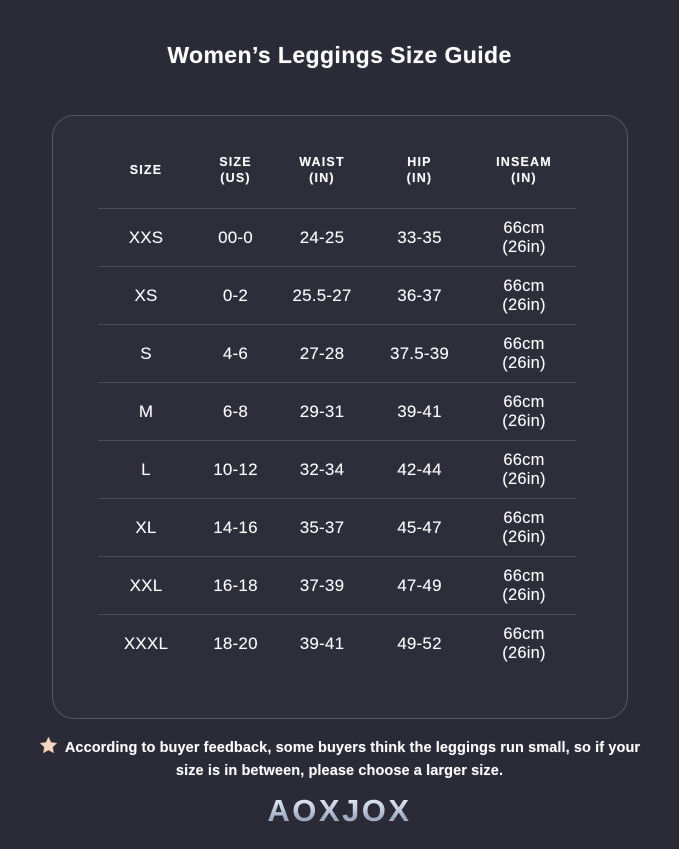 This screenshot has width=679, height=849. I want to click on cell-hip: 49-52, so click(419, 643).